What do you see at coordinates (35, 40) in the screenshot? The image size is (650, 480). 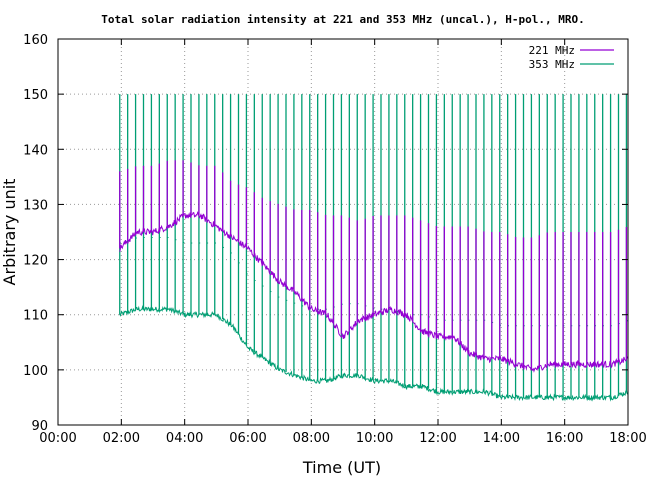 I see `y-tick-label: 160` at bounding box center [35, 40].